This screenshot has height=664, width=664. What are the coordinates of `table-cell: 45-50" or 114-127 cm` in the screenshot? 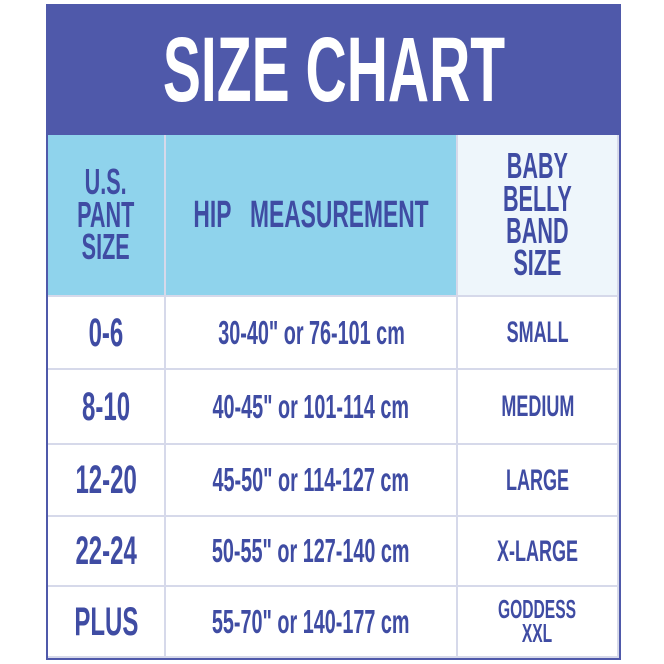 It's located at (312, 481).